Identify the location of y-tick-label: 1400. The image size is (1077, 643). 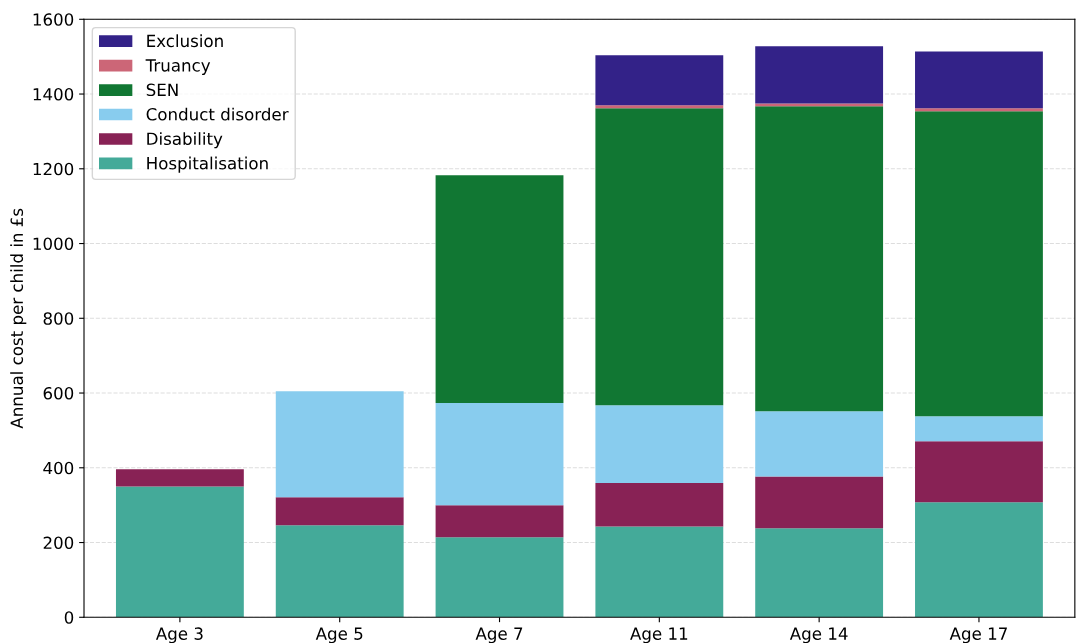
(53, 94).